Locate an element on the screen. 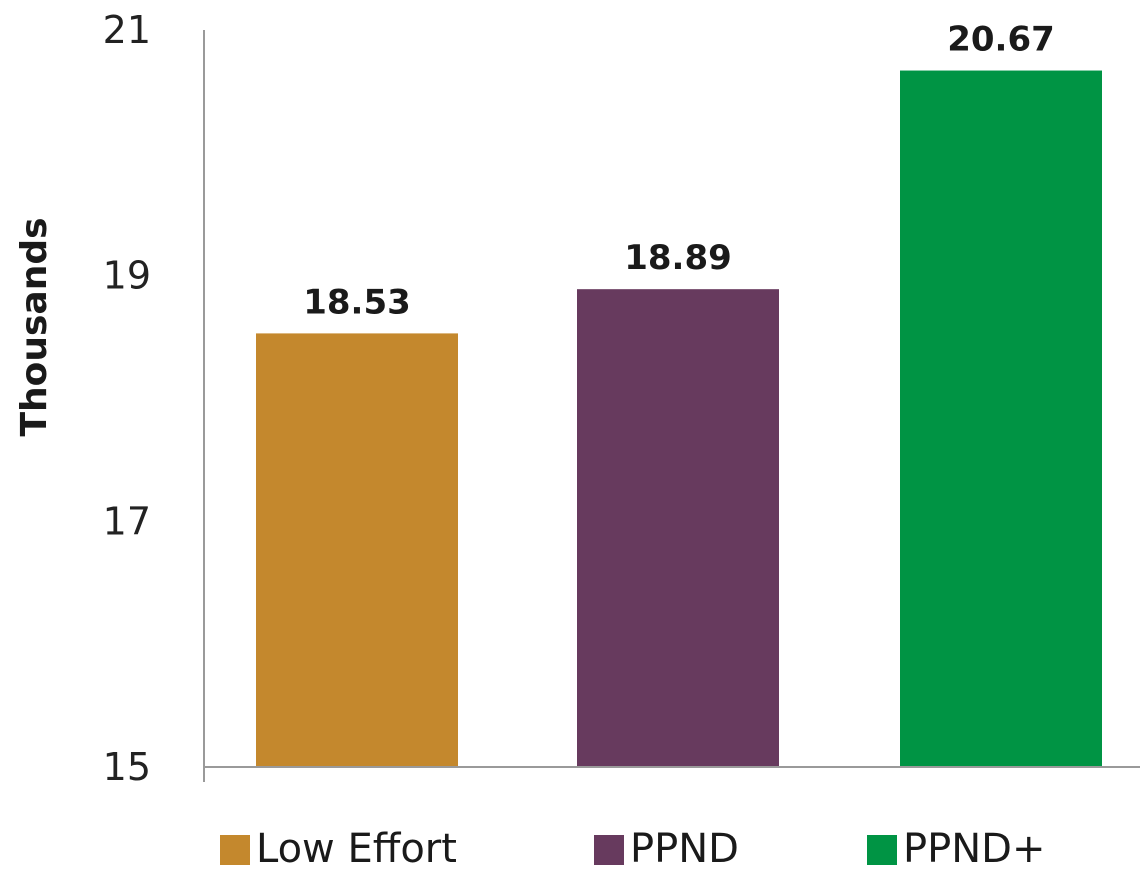 The image size is (1140, 879). data-label: 18.89 is located at coordinates (678, 258).